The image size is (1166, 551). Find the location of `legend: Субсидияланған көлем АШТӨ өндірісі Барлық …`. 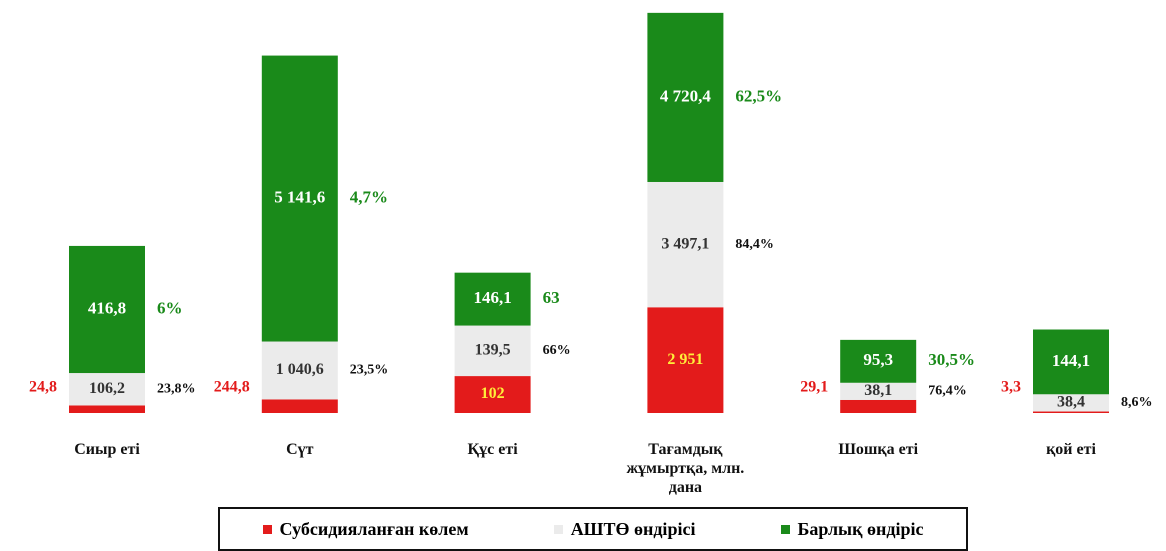

legend: Субсидияланған көлем АШТӨ өндірісі Барлық … is located at coordinates (593, 529).